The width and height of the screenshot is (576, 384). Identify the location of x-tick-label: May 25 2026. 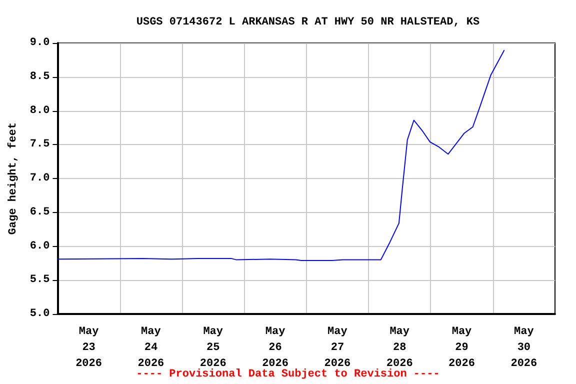
(213, 348).